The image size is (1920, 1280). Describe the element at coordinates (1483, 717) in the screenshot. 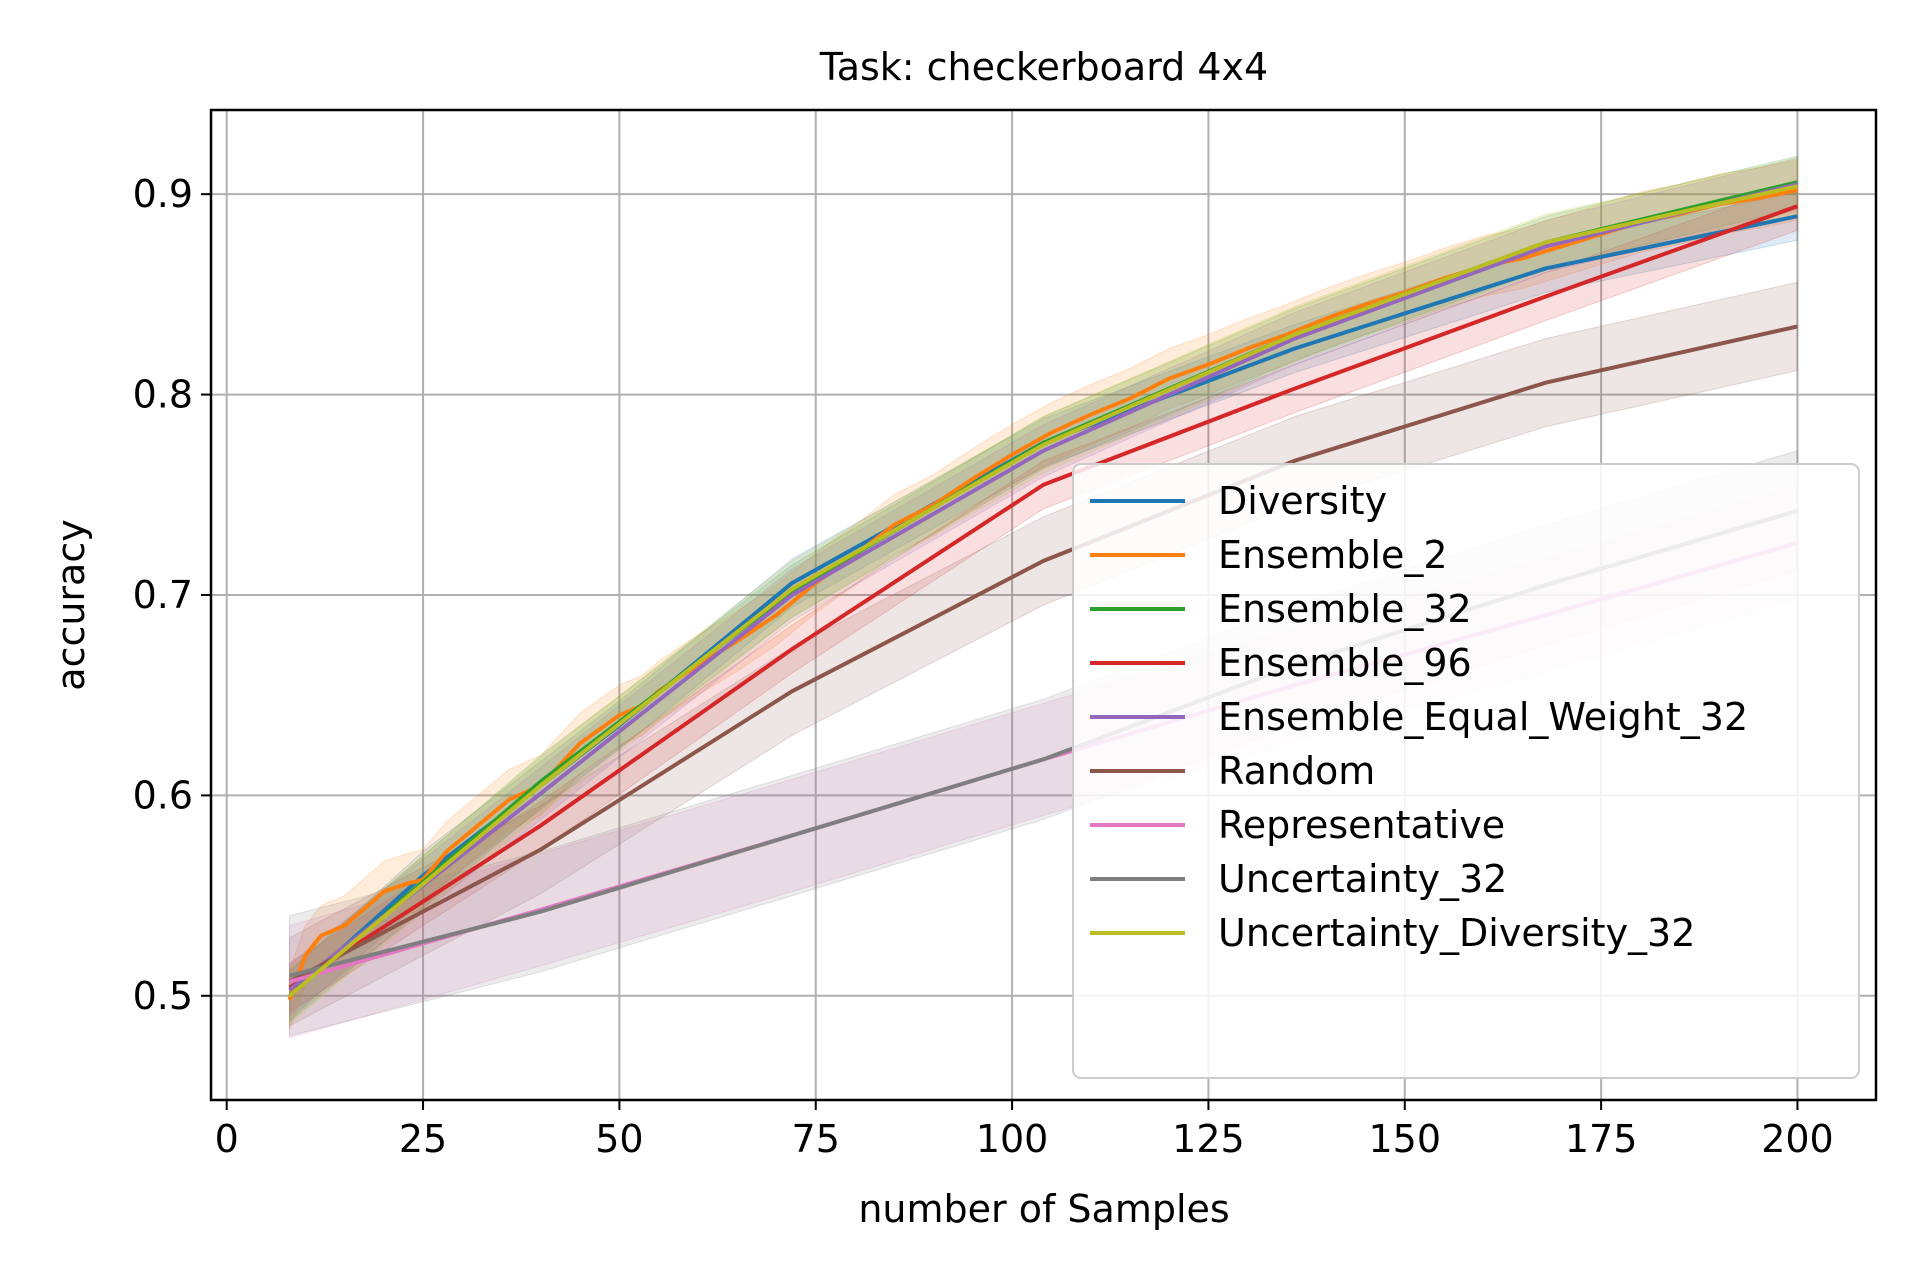

I see `legend-label: Ensemble_Equal_Weight_32` at that location.